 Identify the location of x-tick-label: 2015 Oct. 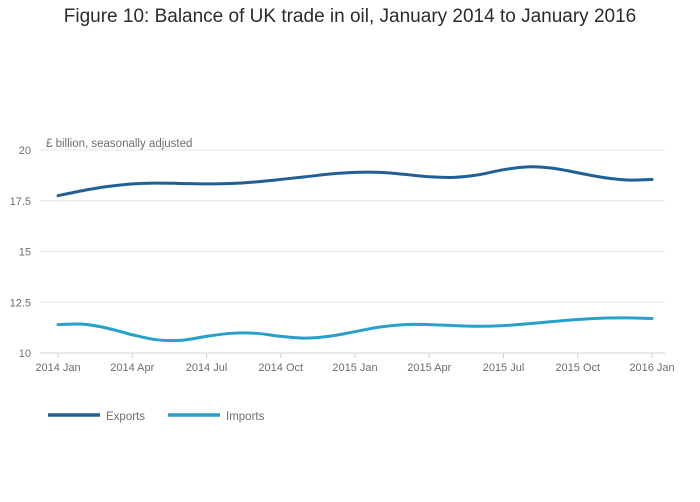
(577, 368).